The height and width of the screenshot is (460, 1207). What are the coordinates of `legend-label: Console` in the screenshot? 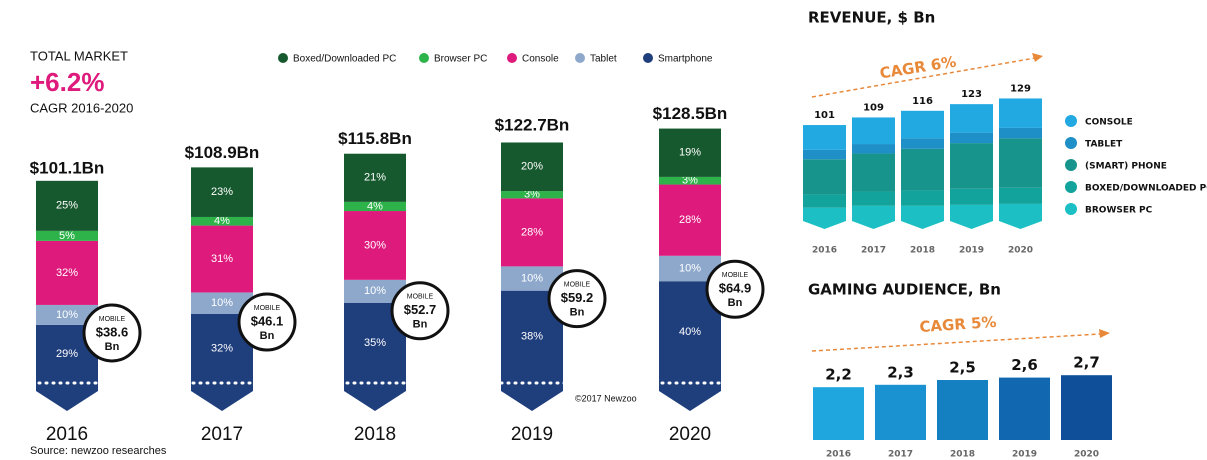 It's located at (540, 59).